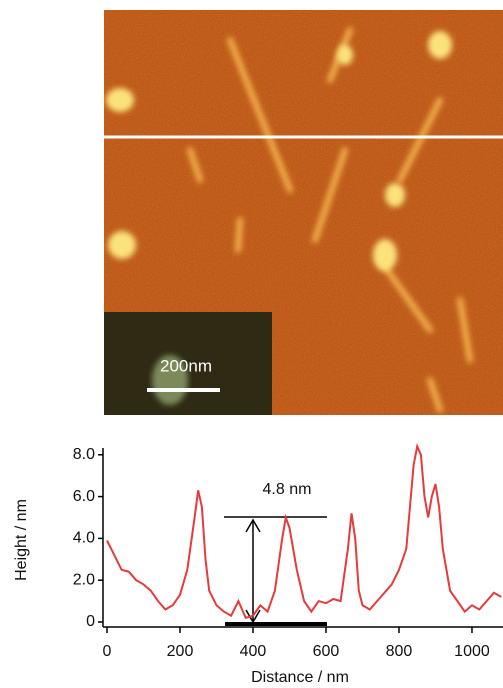 The width and height of the screenshot is (503, 688). Describe the element at coordinates (326, 651) in the screenshot. I see `x-tick-label: 600` at that location.